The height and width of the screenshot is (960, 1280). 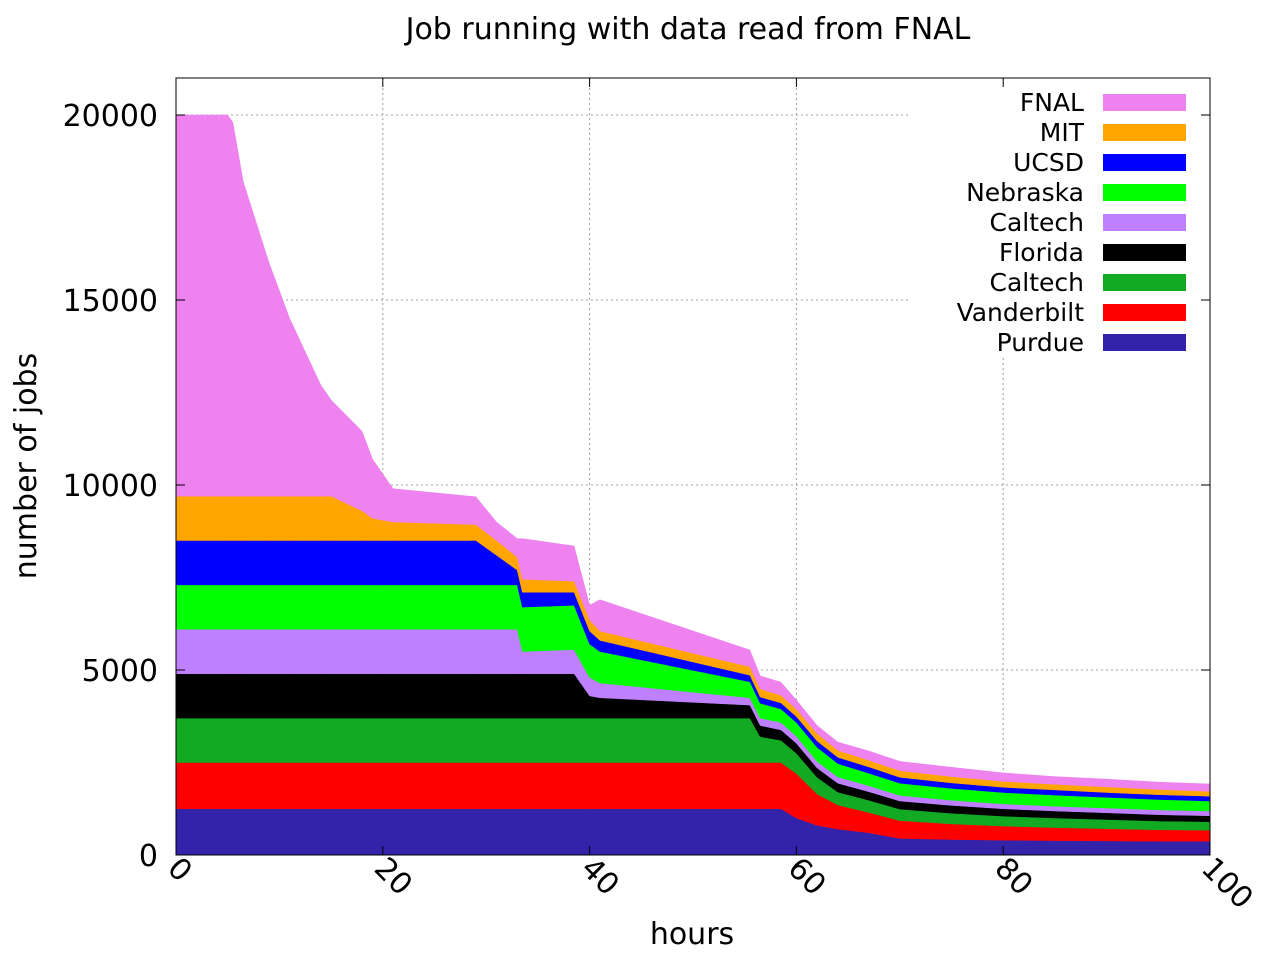 What do you see at coordinates (1144, 252) in the screenshot?
I see `legend-swatch-florida` at bounding box center [1144, 252].